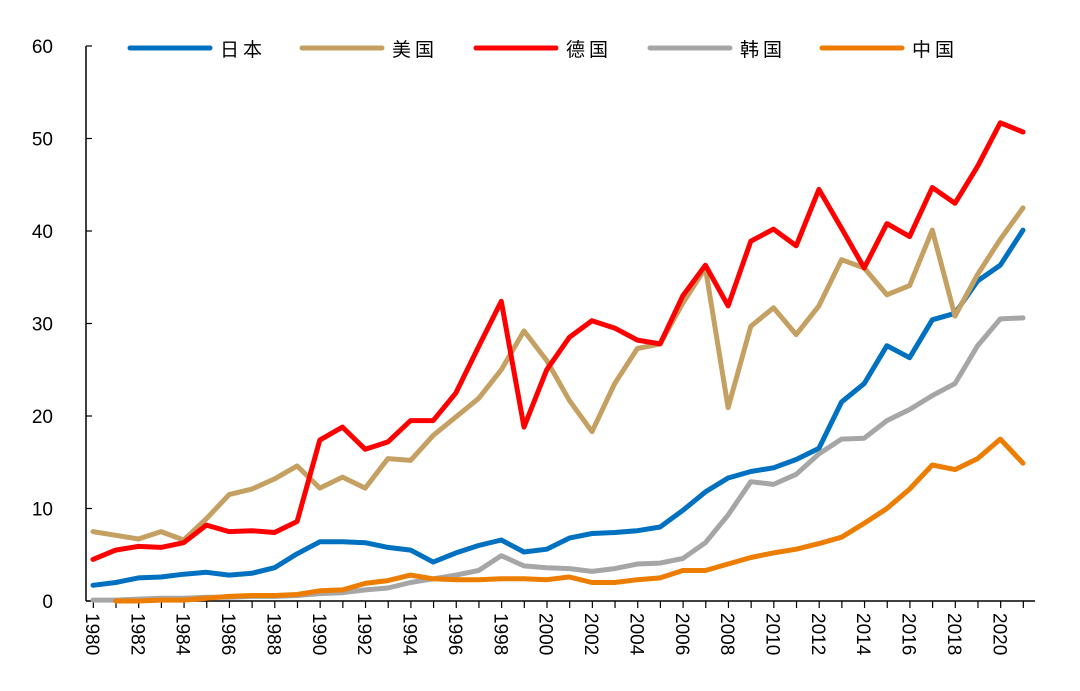  I want to click on x-tick-label: 2006, so click(681, 634).